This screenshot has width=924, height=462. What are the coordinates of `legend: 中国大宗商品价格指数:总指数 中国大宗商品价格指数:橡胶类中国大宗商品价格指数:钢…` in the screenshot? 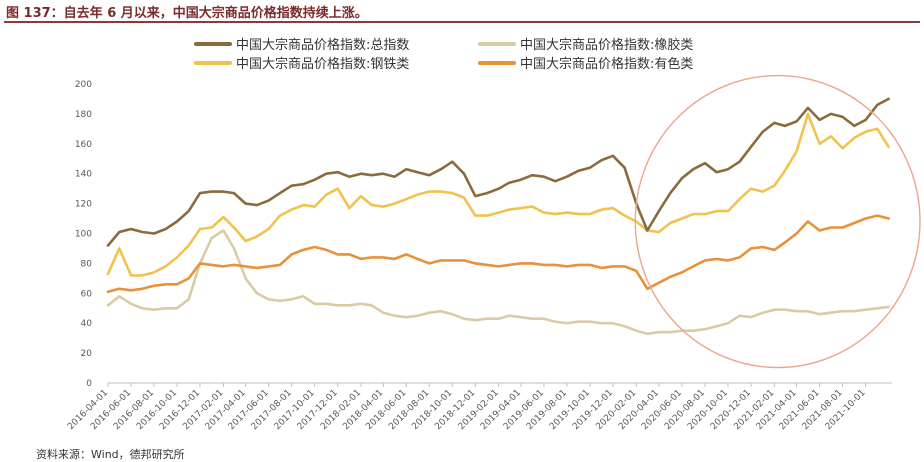 It's located at (443, 54).